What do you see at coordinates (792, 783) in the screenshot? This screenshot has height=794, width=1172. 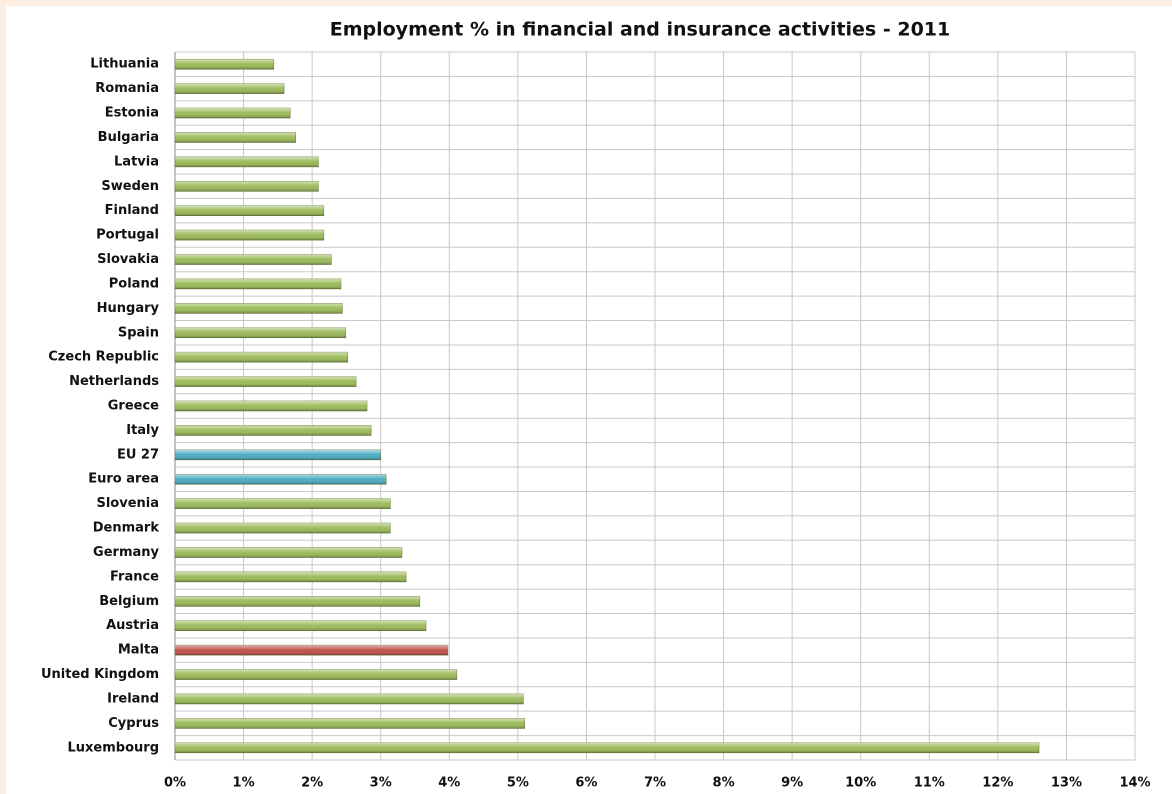 I see `x-tick-label: 9%` at bounding box center [792, 783].